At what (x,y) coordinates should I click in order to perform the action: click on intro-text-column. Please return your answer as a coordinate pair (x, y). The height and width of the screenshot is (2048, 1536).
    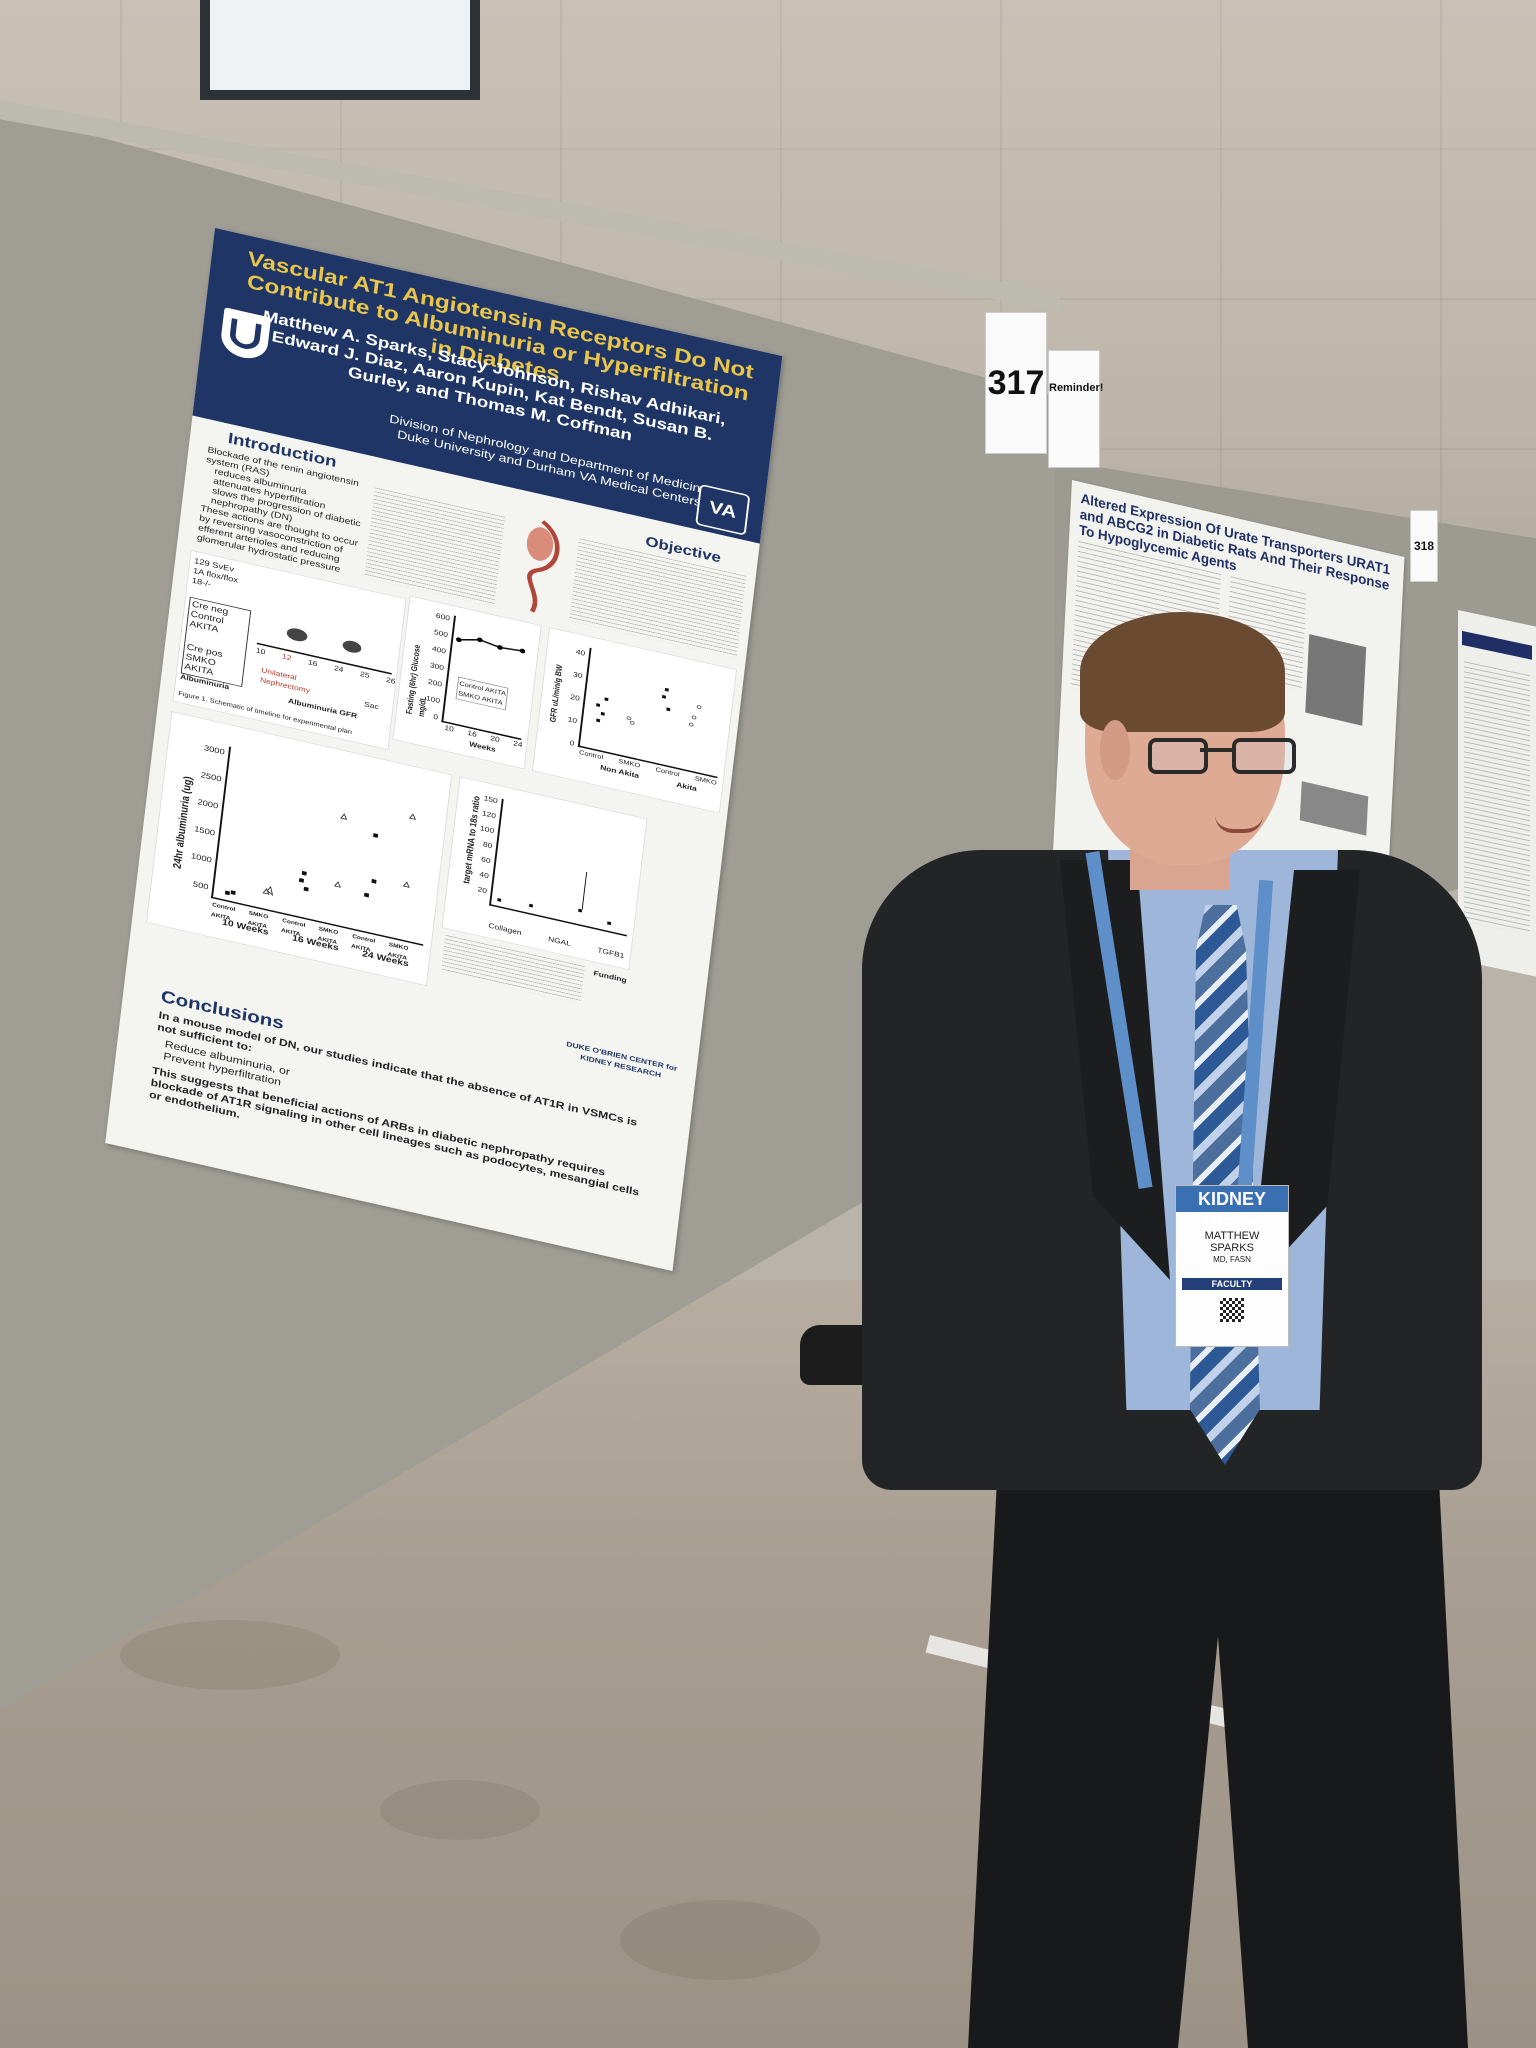
    Looking at the image, I should click on (435, 547).